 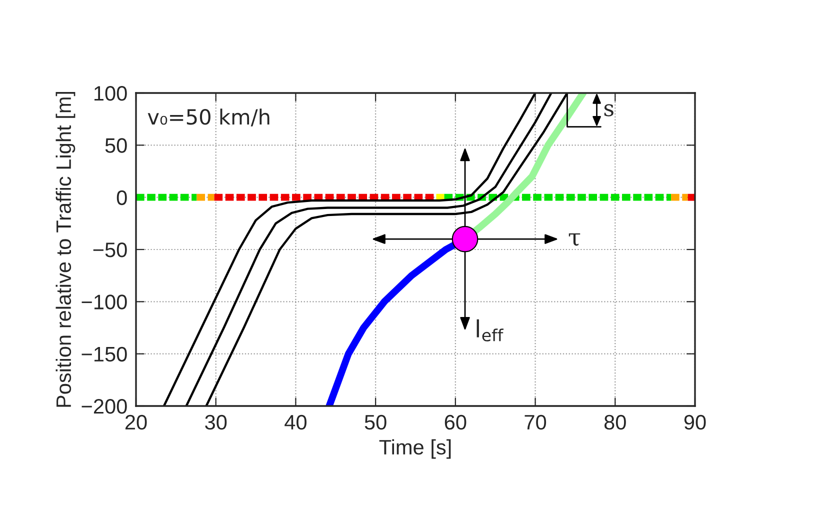 I want to click on y-tick-label: −100, so click(x=104, y=302).